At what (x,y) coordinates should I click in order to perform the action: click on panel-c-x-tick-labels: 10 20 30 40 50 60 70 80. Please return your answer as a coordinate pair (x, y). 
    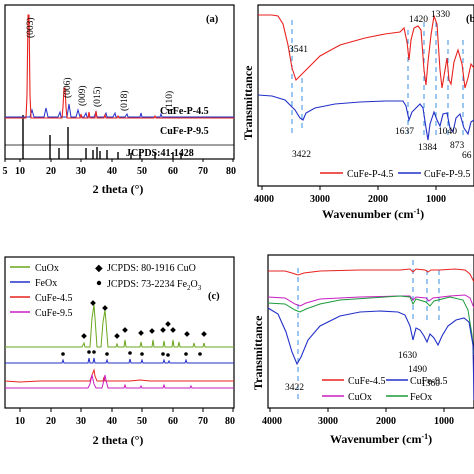
    Looking at the image, I should click on (125, 421).